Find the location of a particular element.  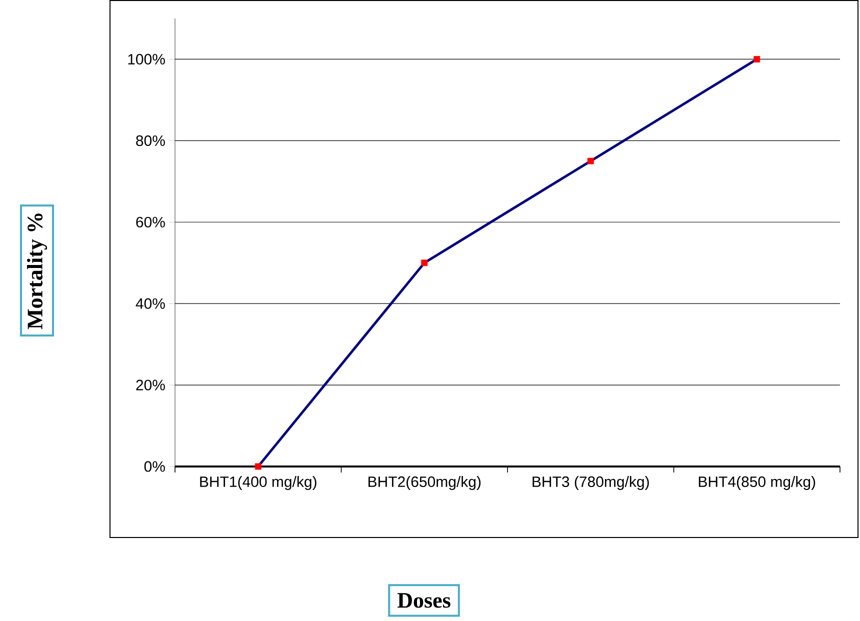

y-tick-label: 60% is located at coordinates (150, 222).